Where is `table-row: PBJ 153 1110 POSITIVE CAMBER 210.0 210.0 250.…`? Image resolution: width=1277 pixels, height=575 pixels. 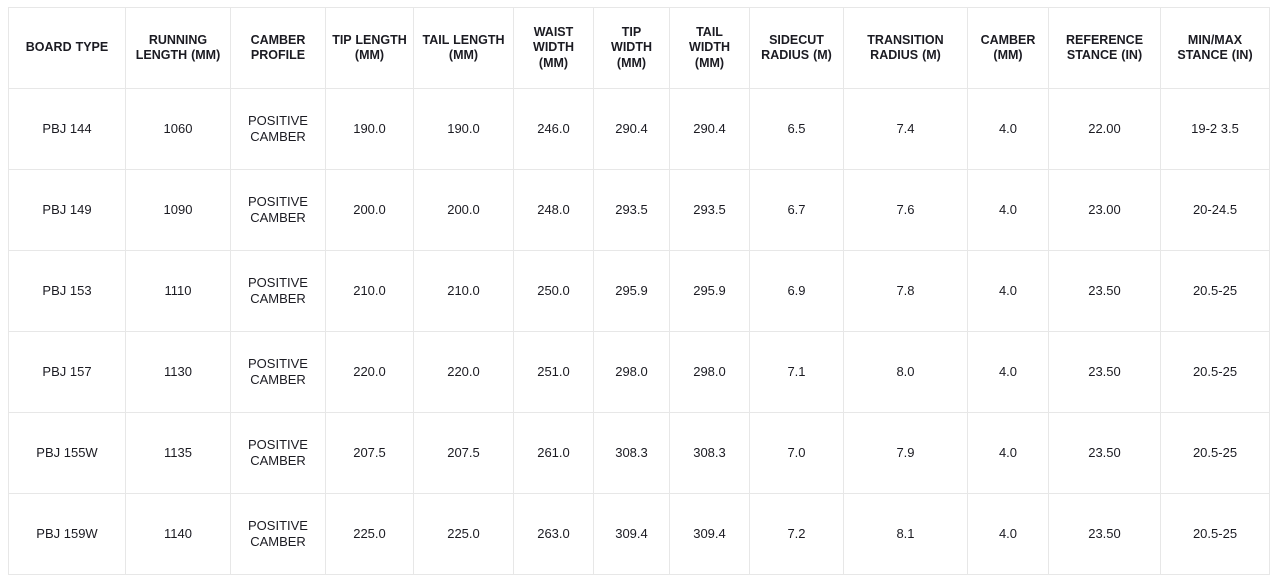 table-row: PBJ 153 1110 POSITIVE CAMBER 210.0 210.0 250.… is located at coordinates (639, 291).